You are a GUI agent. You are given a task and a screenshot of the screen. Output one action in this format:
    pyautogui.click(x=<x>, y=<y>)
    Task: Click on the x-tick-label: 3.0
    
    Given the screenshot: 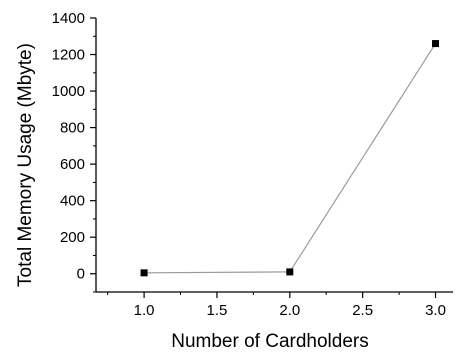 What is the action you would take?
    pyautogui.click(x=435, y=310)
    